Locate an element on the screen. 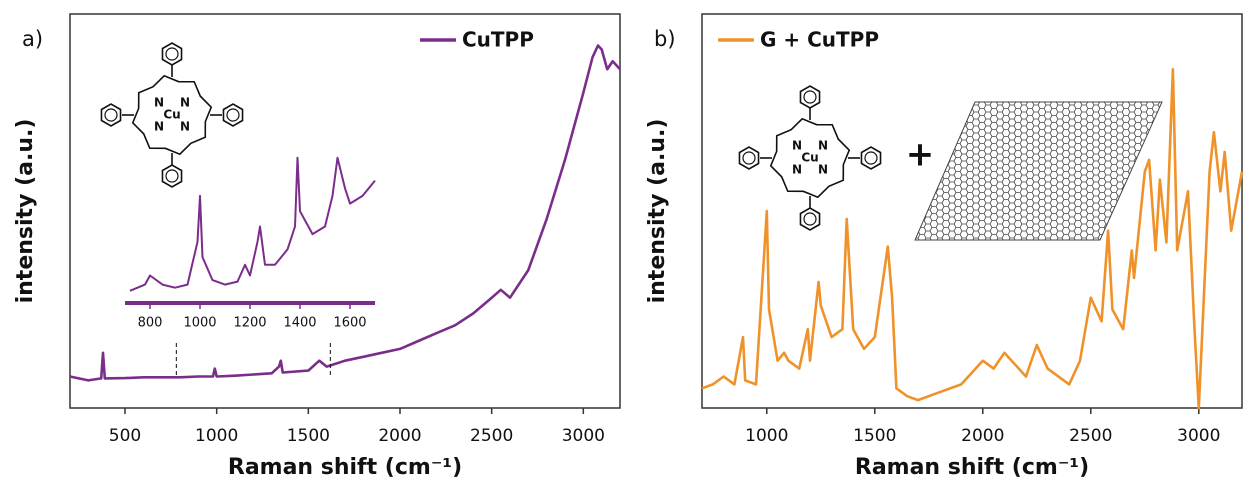  legend-label: CuTPP is located at coordinates (498, 40).